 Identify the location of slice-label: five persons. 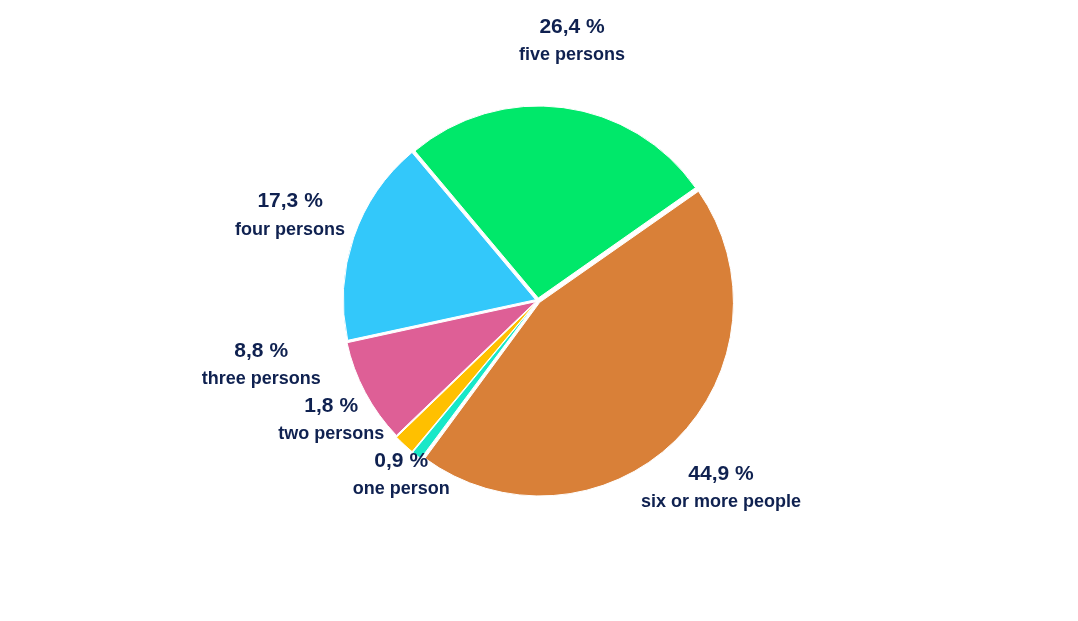
(572, 53).